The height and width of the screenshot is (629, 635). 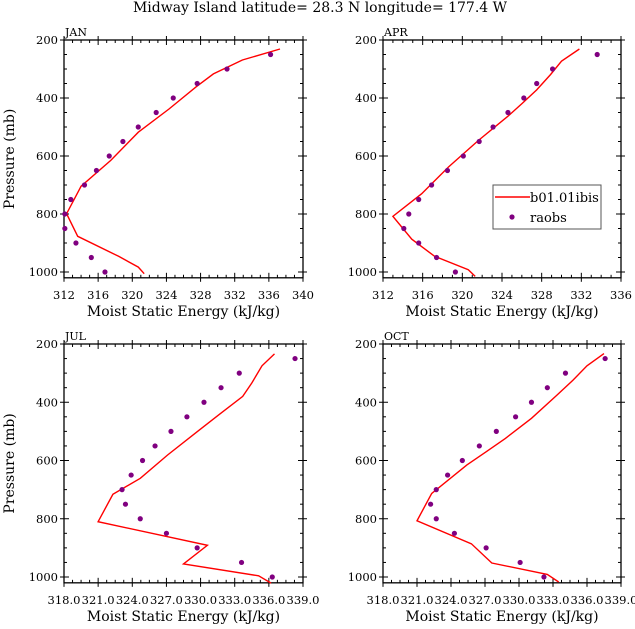 What do you see at coordinates (620, 600) in the screenshot?
I see `x-tick-label: 339.0` at bounding box center [620, 600].